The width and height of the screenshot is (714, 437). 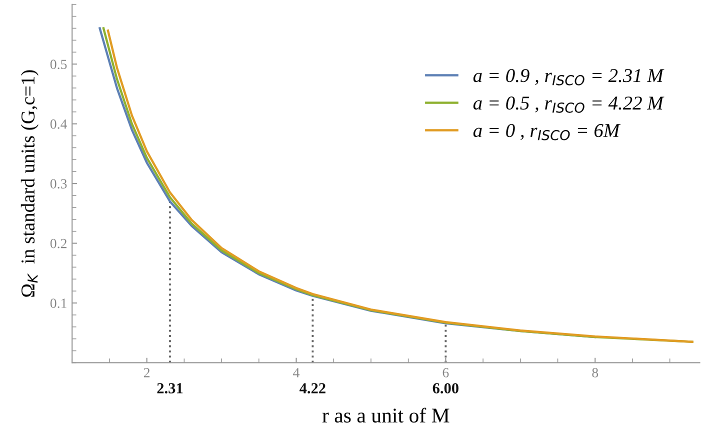 What do you see at coordinates (170, 388) in the screenshot?
I see `ref-line-label: 2.31` at bounding box center [170, 388].